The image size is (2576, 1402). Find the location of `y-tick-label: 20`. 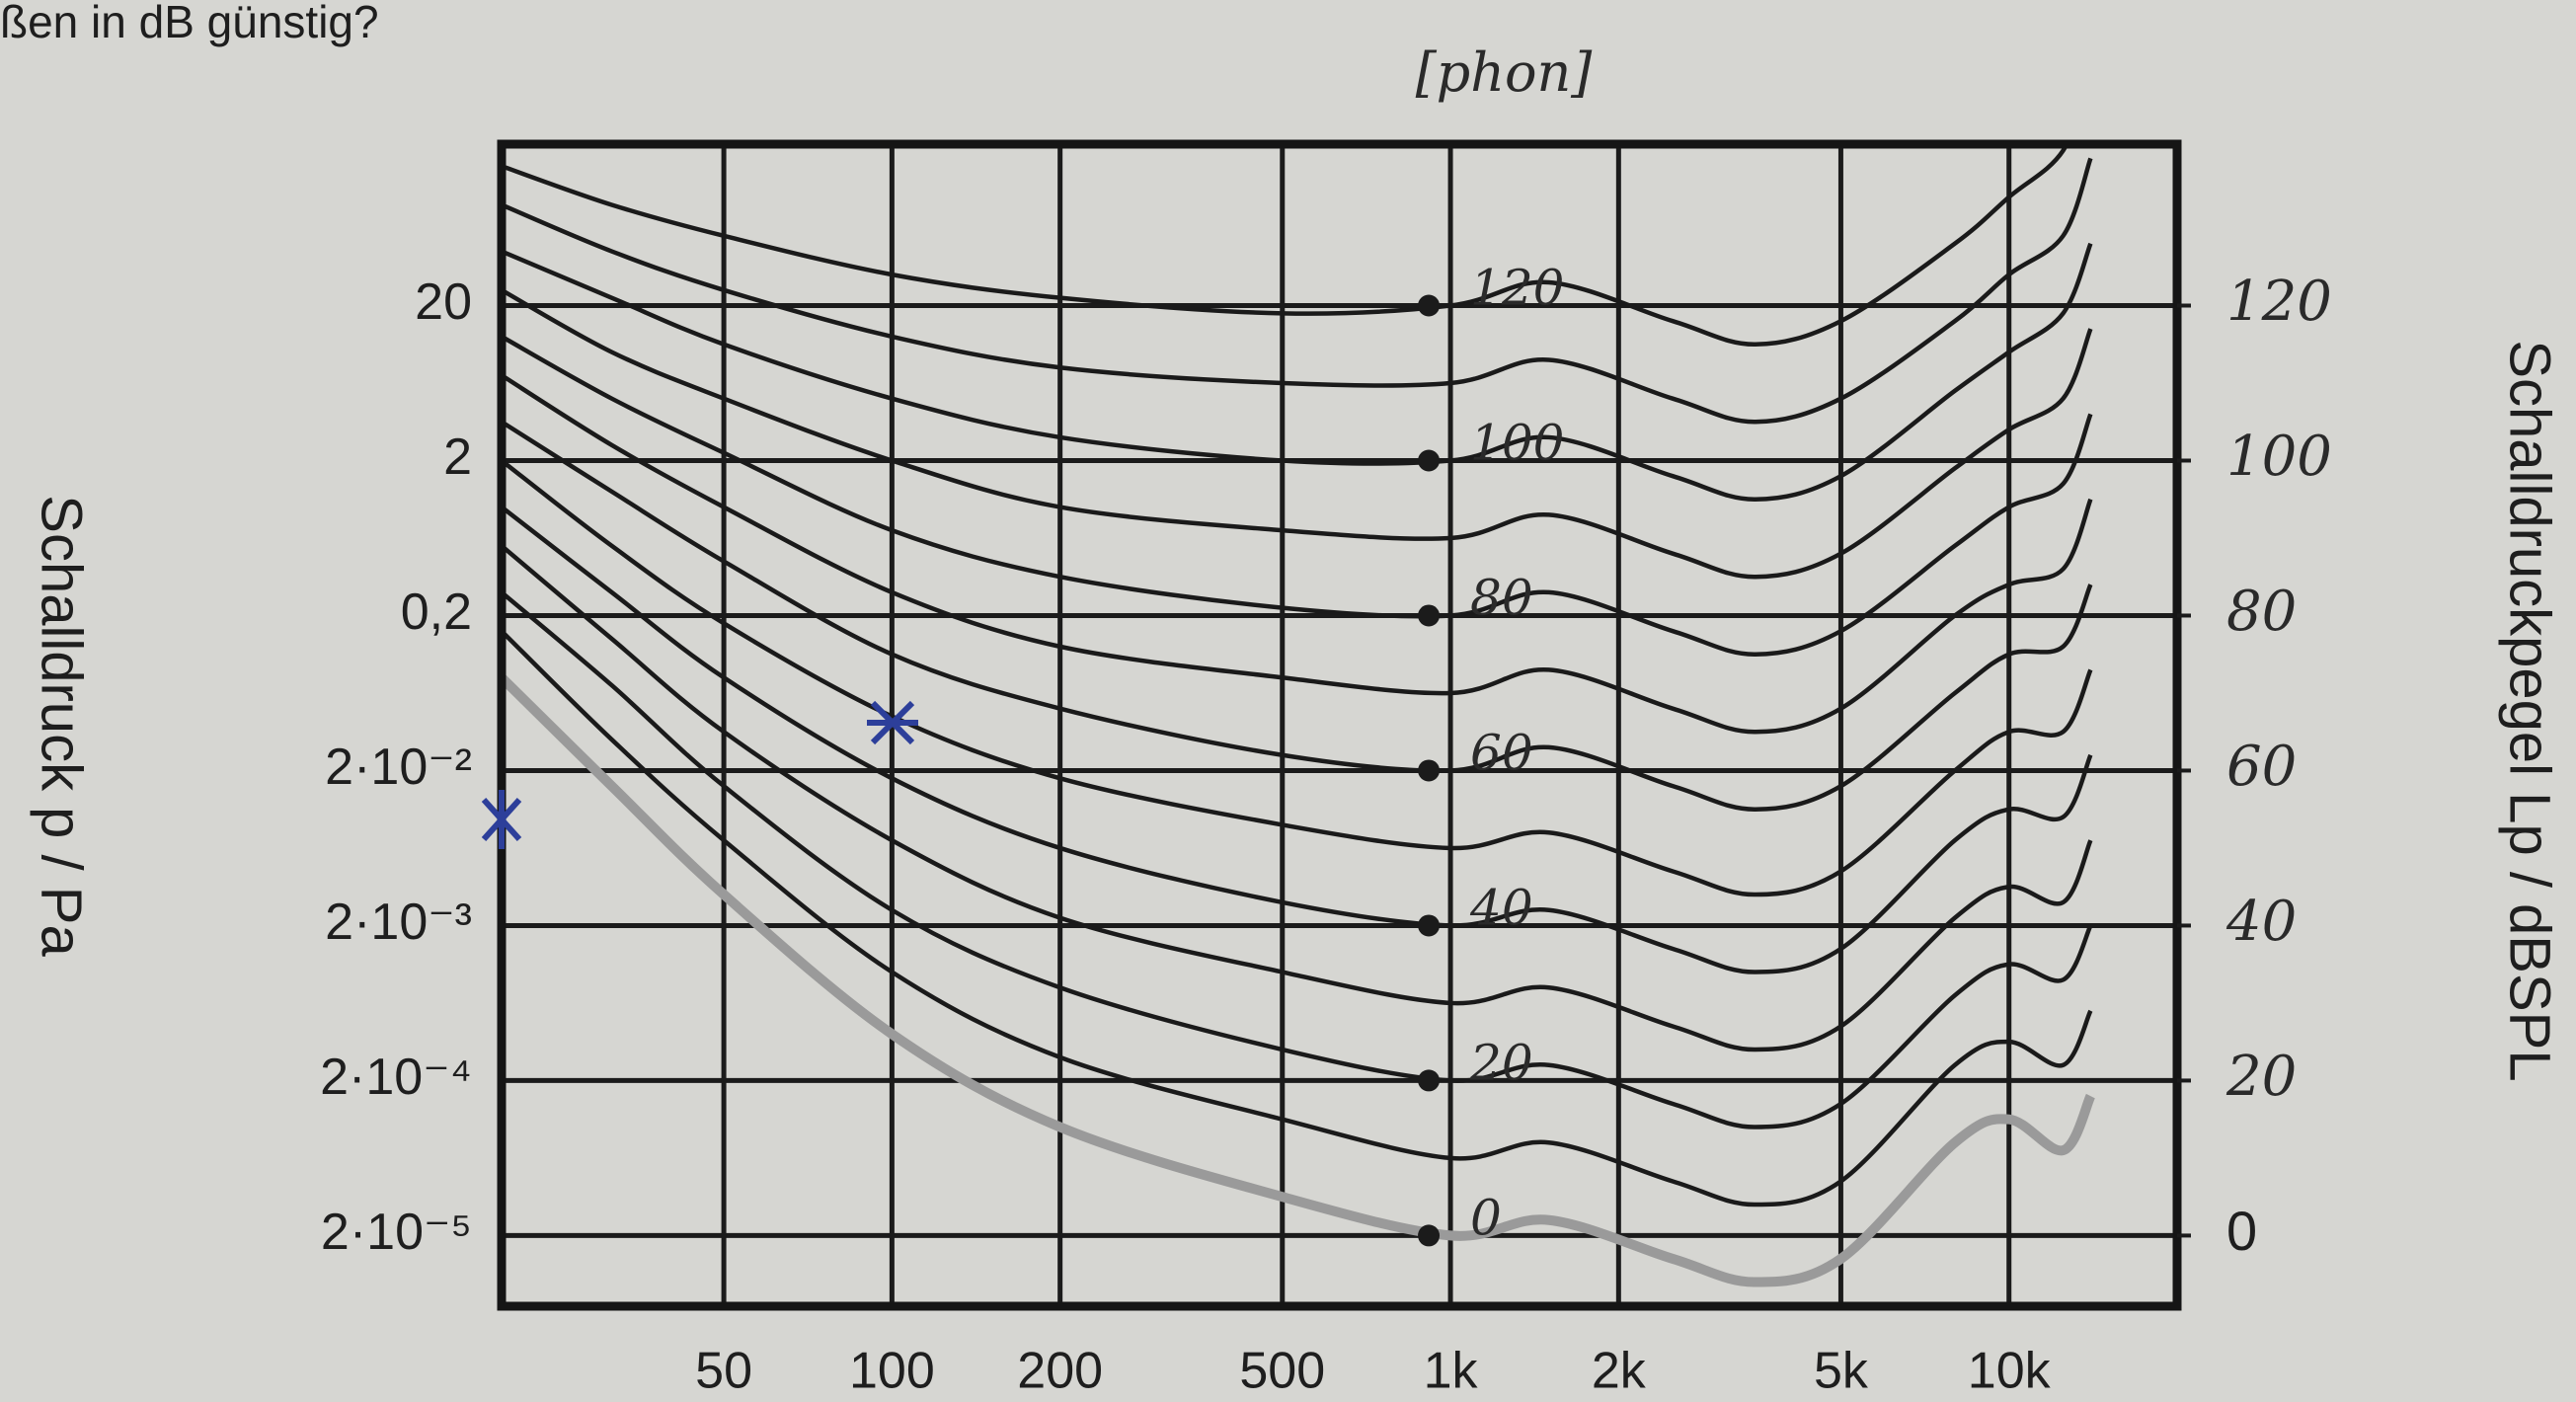

y-tick-label: 20 is located at coordinates (443, 302).